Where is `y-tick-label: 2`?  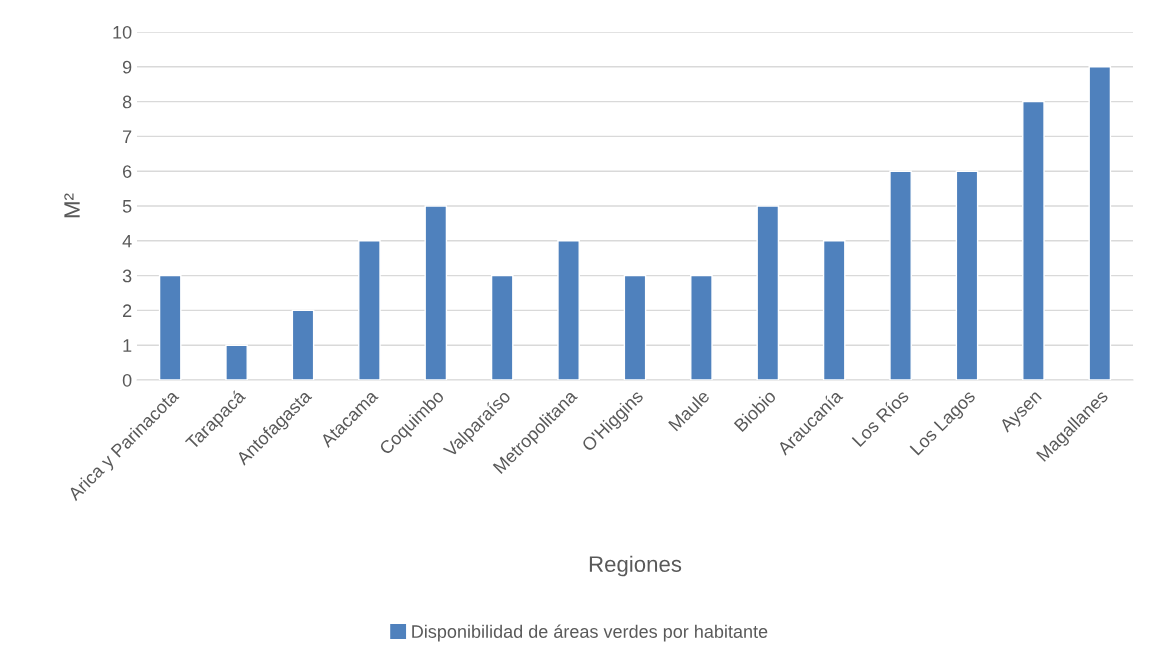
y-tick-label: 2 is located at coordinates (127, 310).